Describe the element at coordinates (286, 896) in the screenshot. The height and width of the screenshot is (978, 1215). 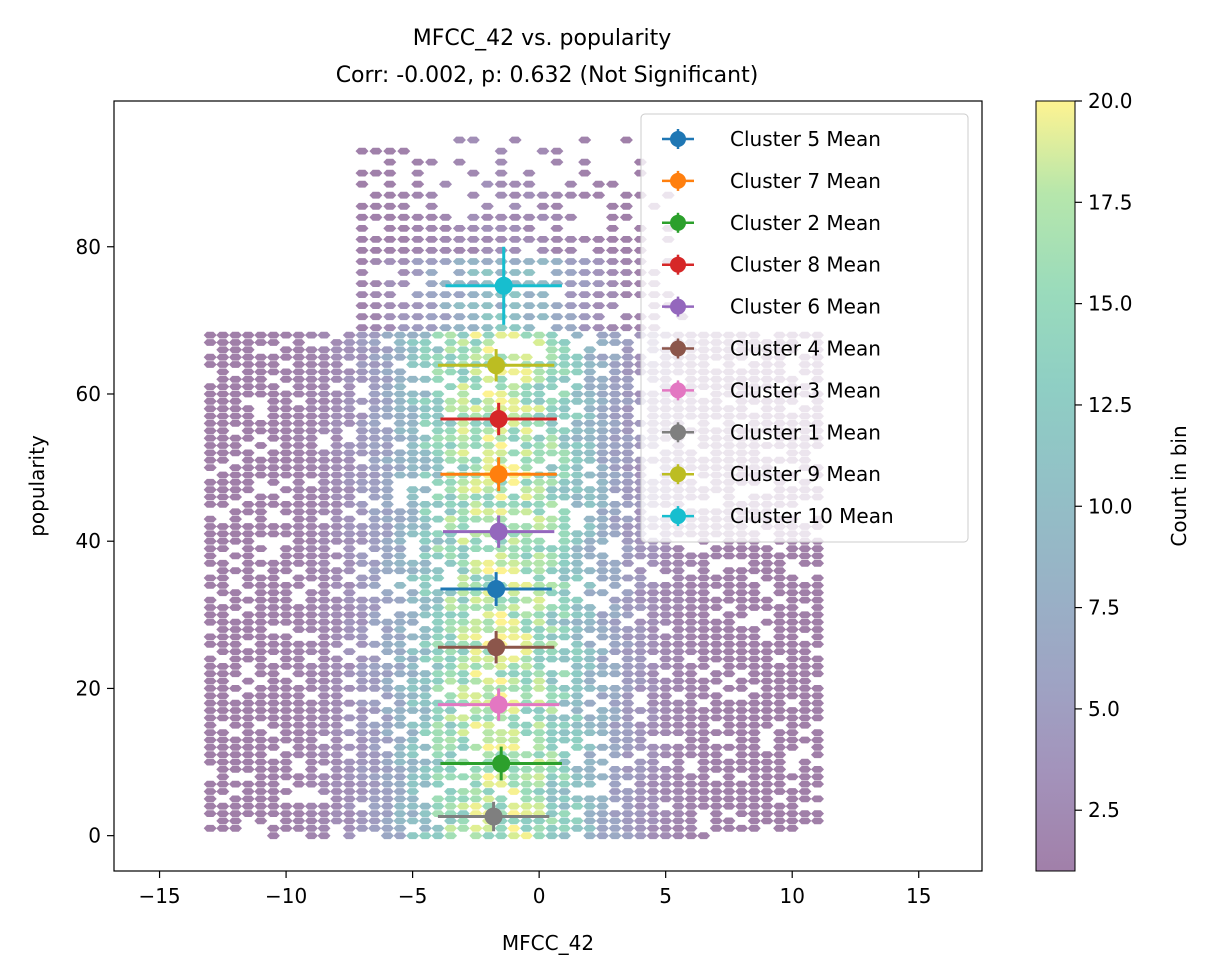
I see `x-tick-label: −10` at that location.